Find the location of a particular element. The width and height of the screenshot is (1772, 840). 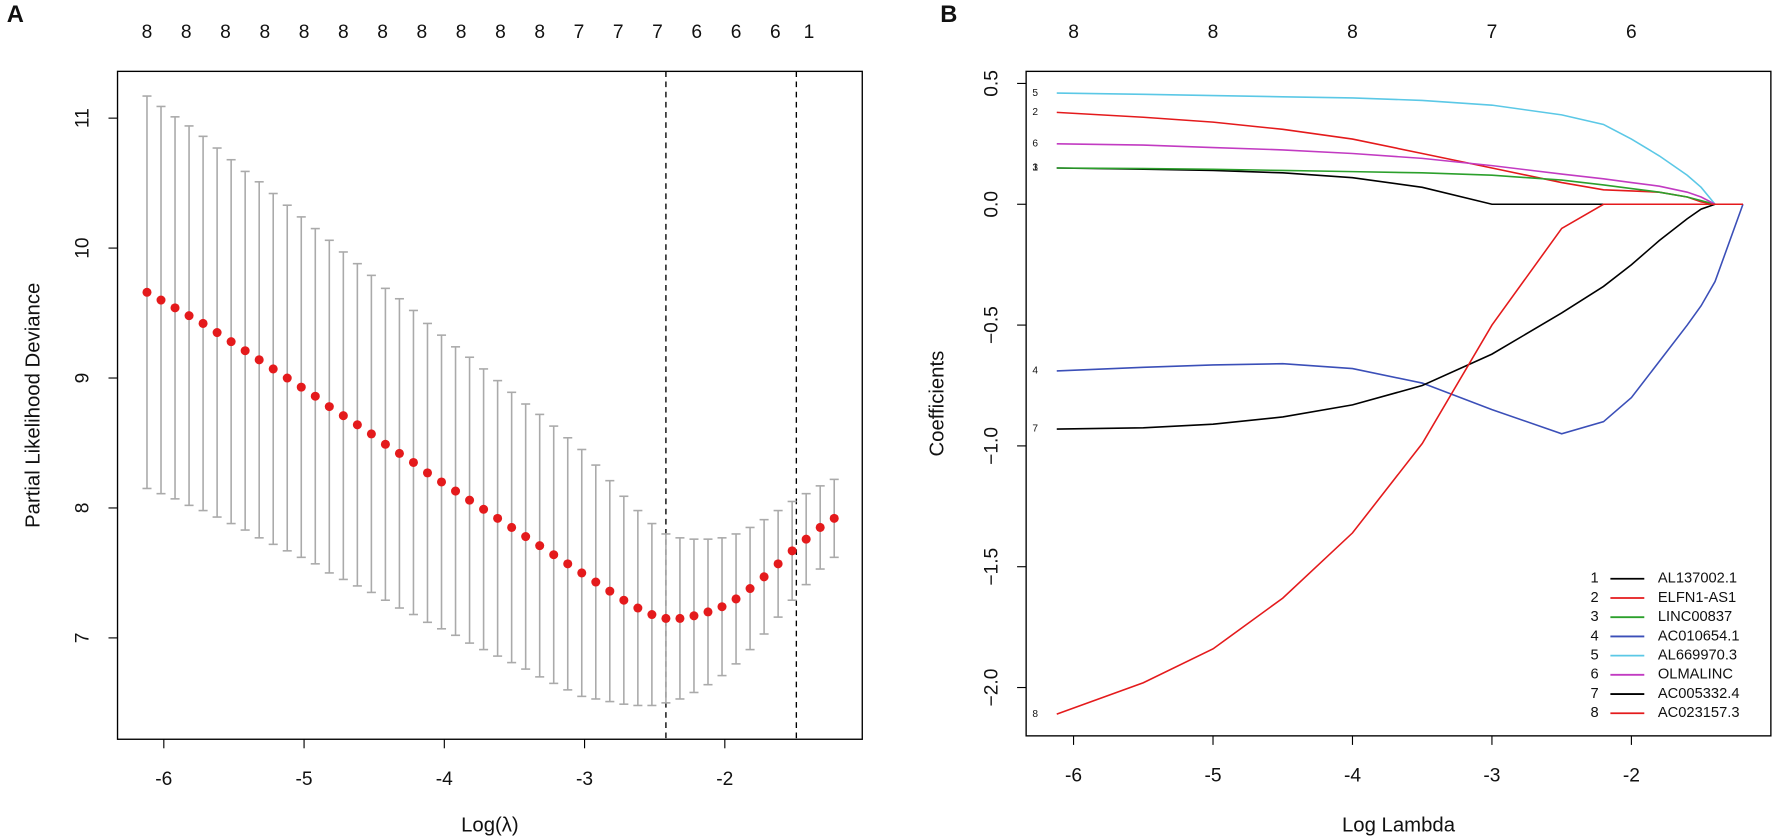

y-tick-label: 0.5 is located at coordinates (991, 83).